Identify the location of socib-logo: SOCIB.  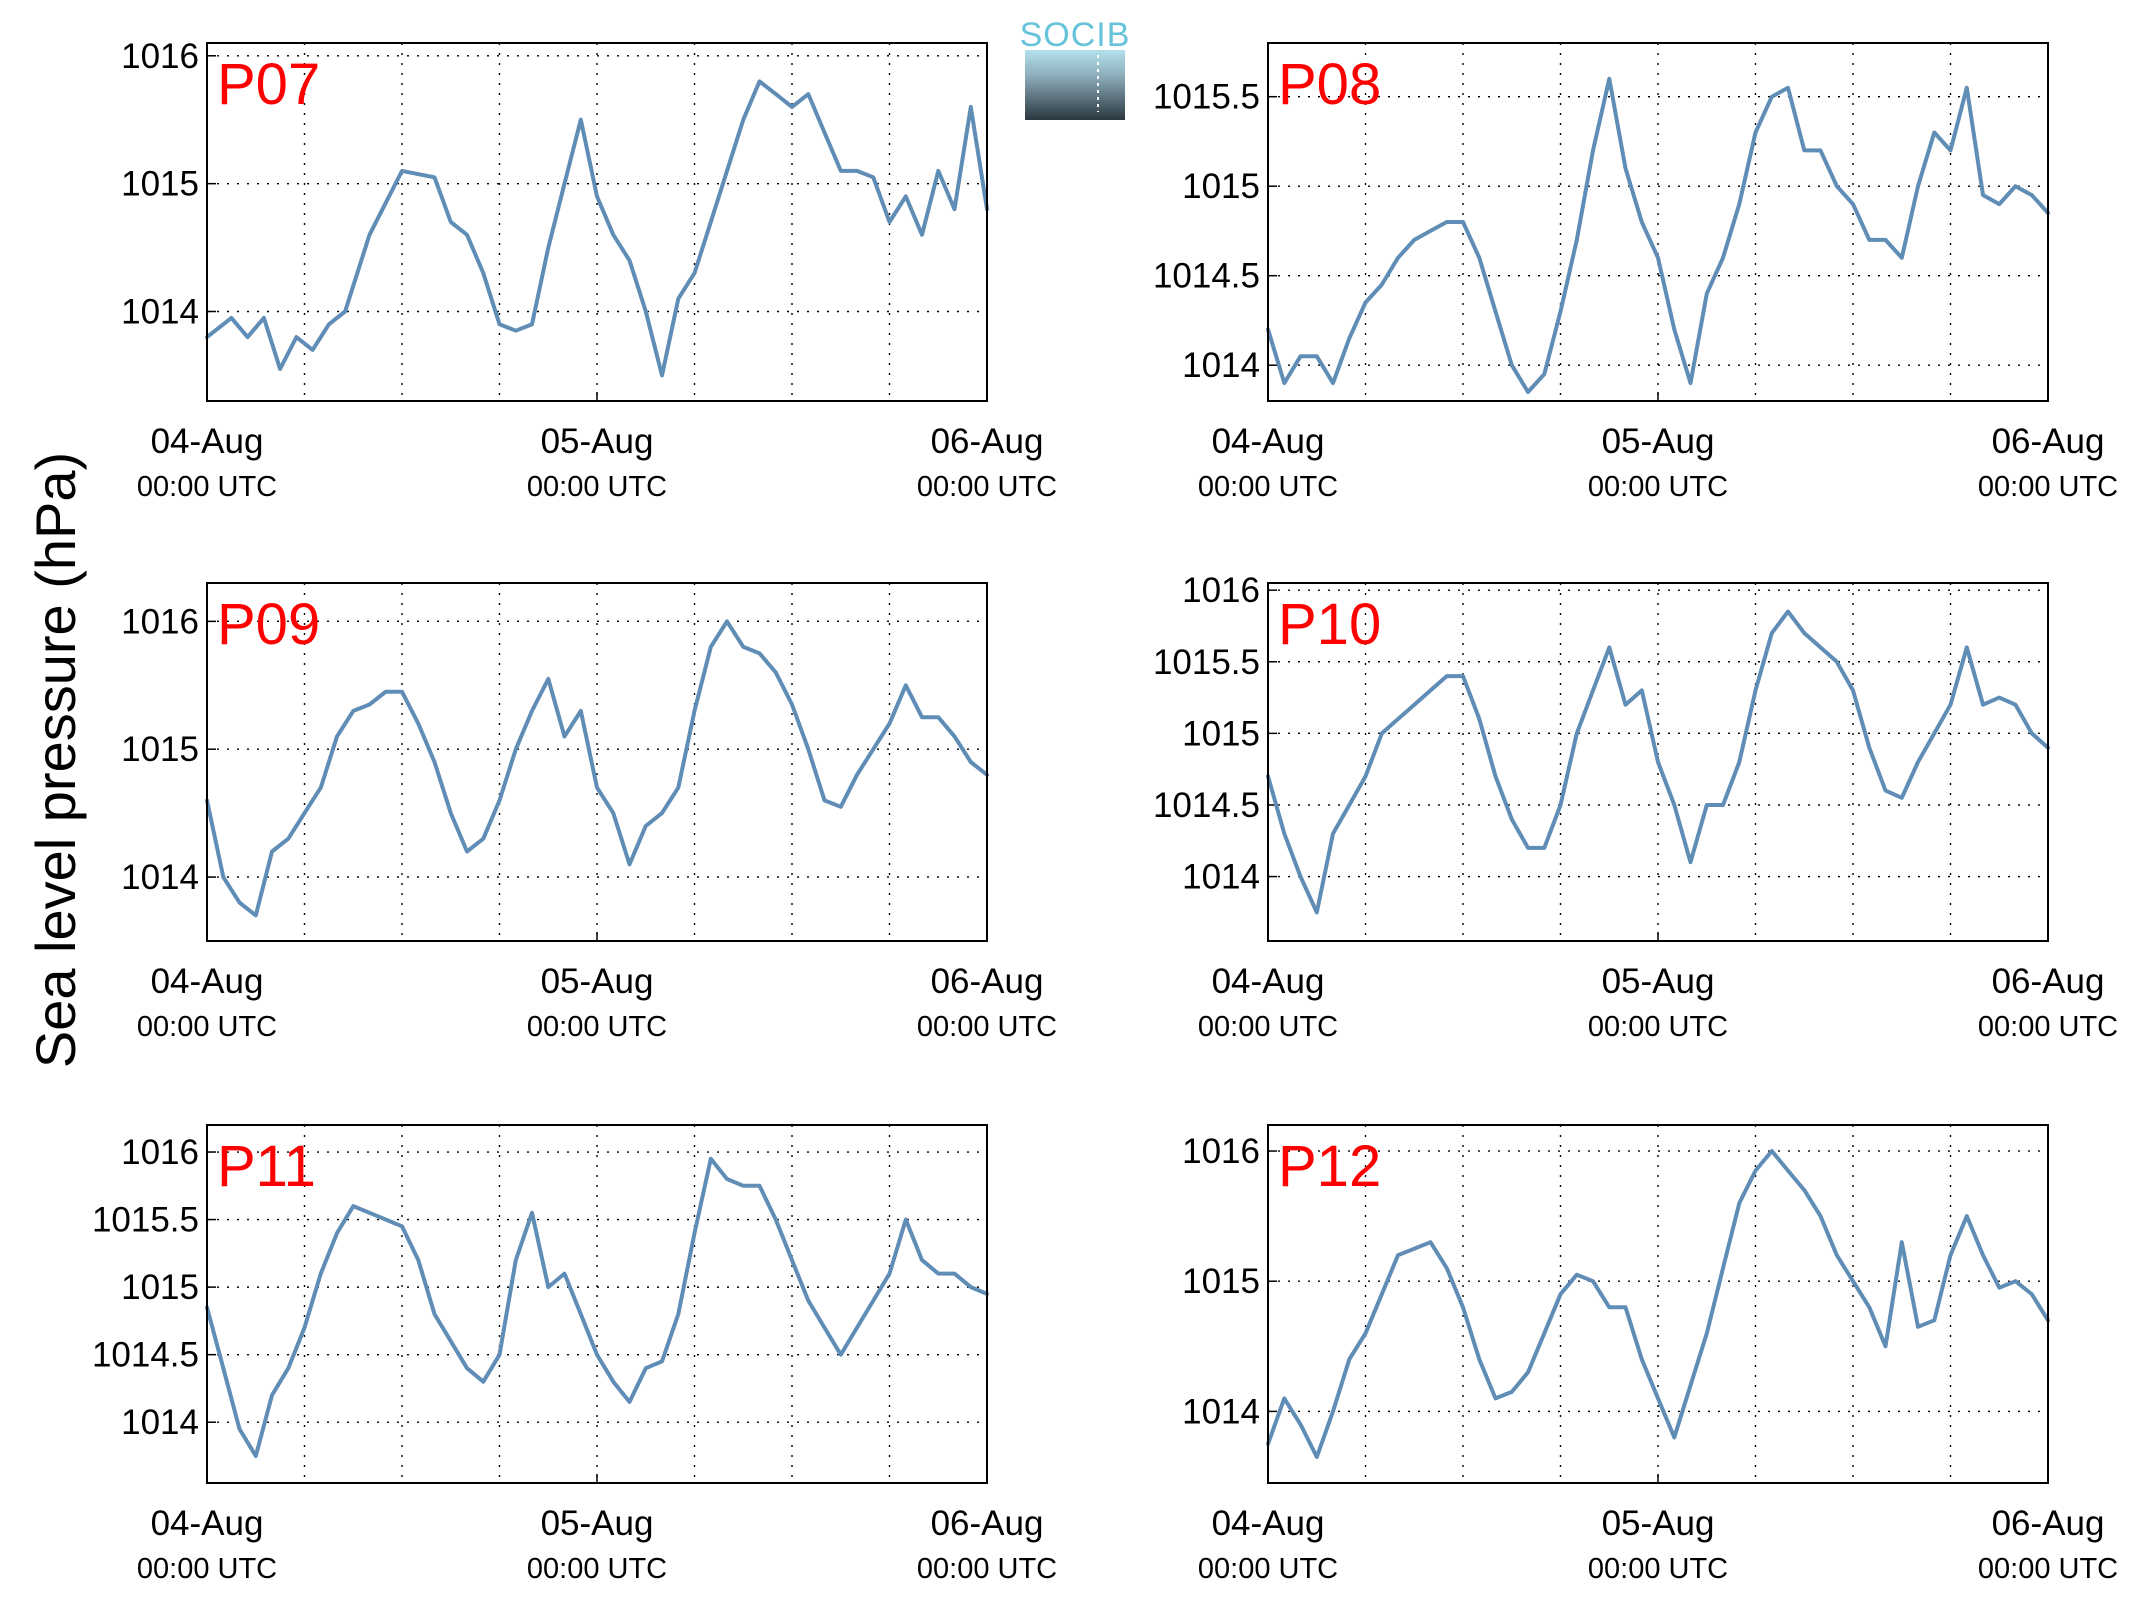
(1075, 68).